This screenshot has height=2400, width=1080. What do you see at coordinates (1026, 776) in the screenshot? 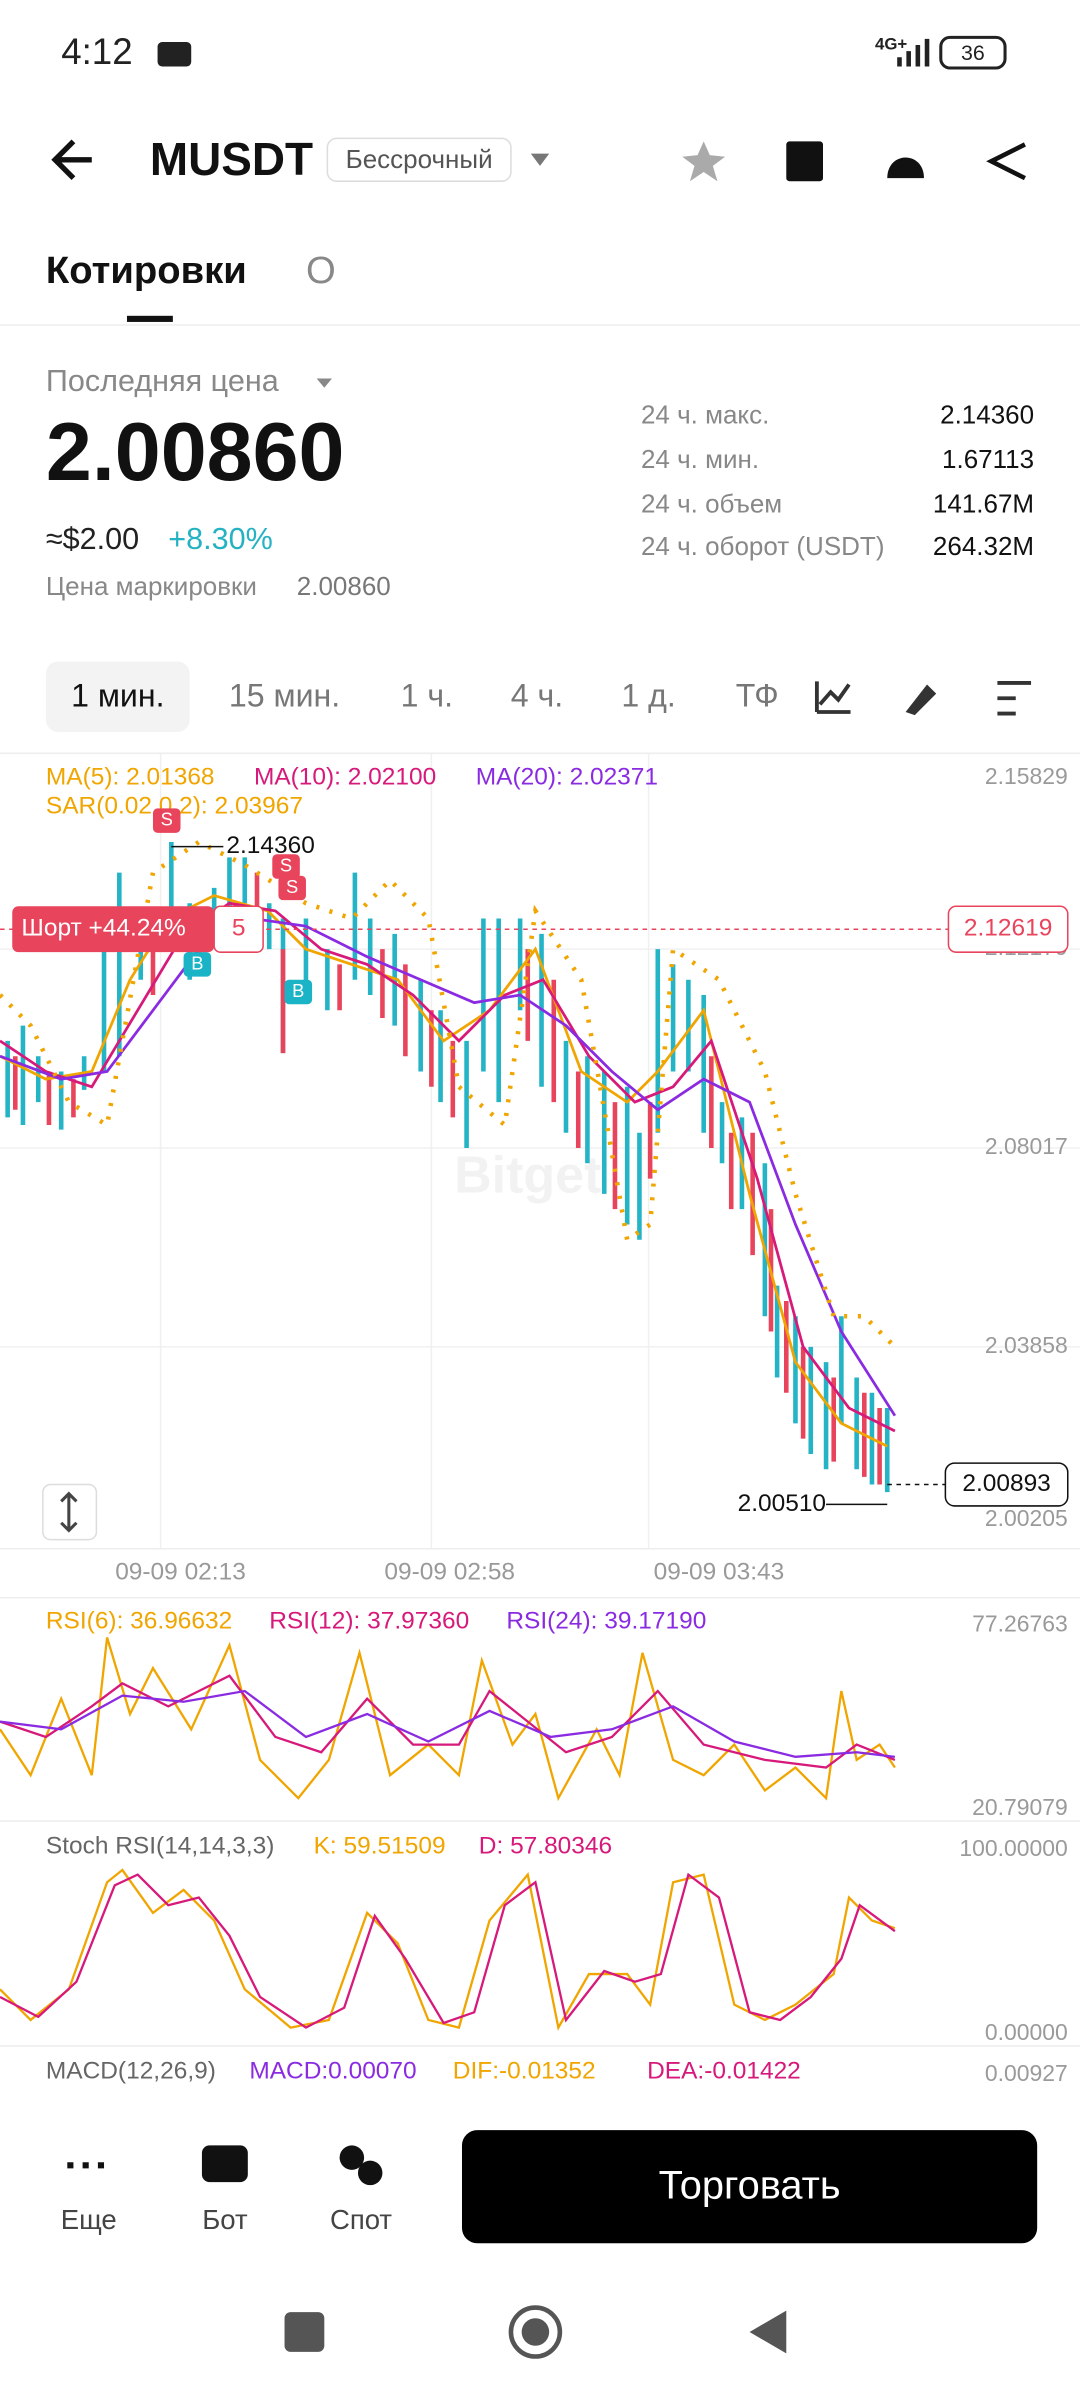
I see `price-axis-label: 2.15829` at bounding box center [1026, 776].